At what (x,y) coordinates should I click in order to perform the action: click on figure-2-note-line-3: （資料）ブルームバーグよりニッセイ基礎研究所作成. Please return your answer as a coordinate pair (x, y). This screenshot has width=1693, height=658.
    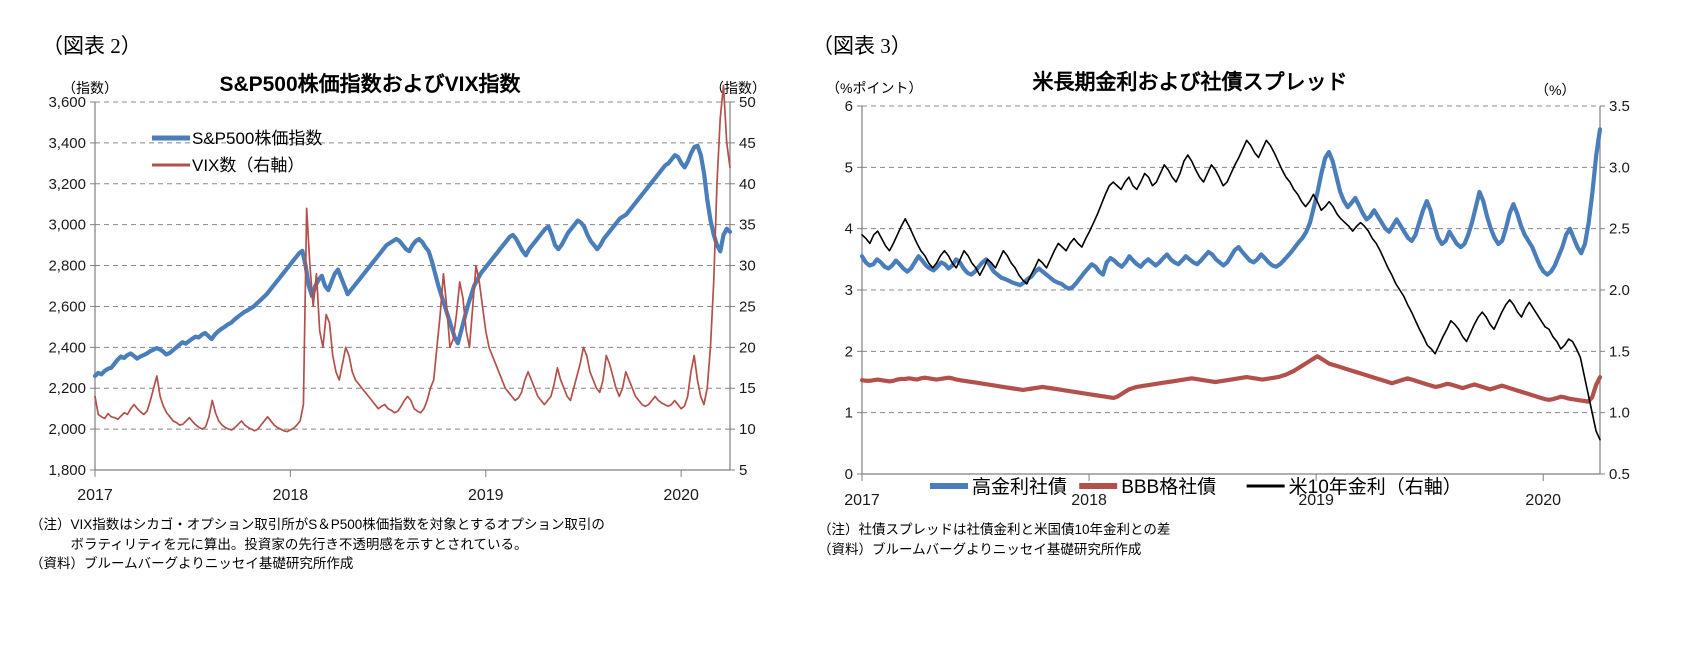
    Looking at the image, I should click on (192, 564).